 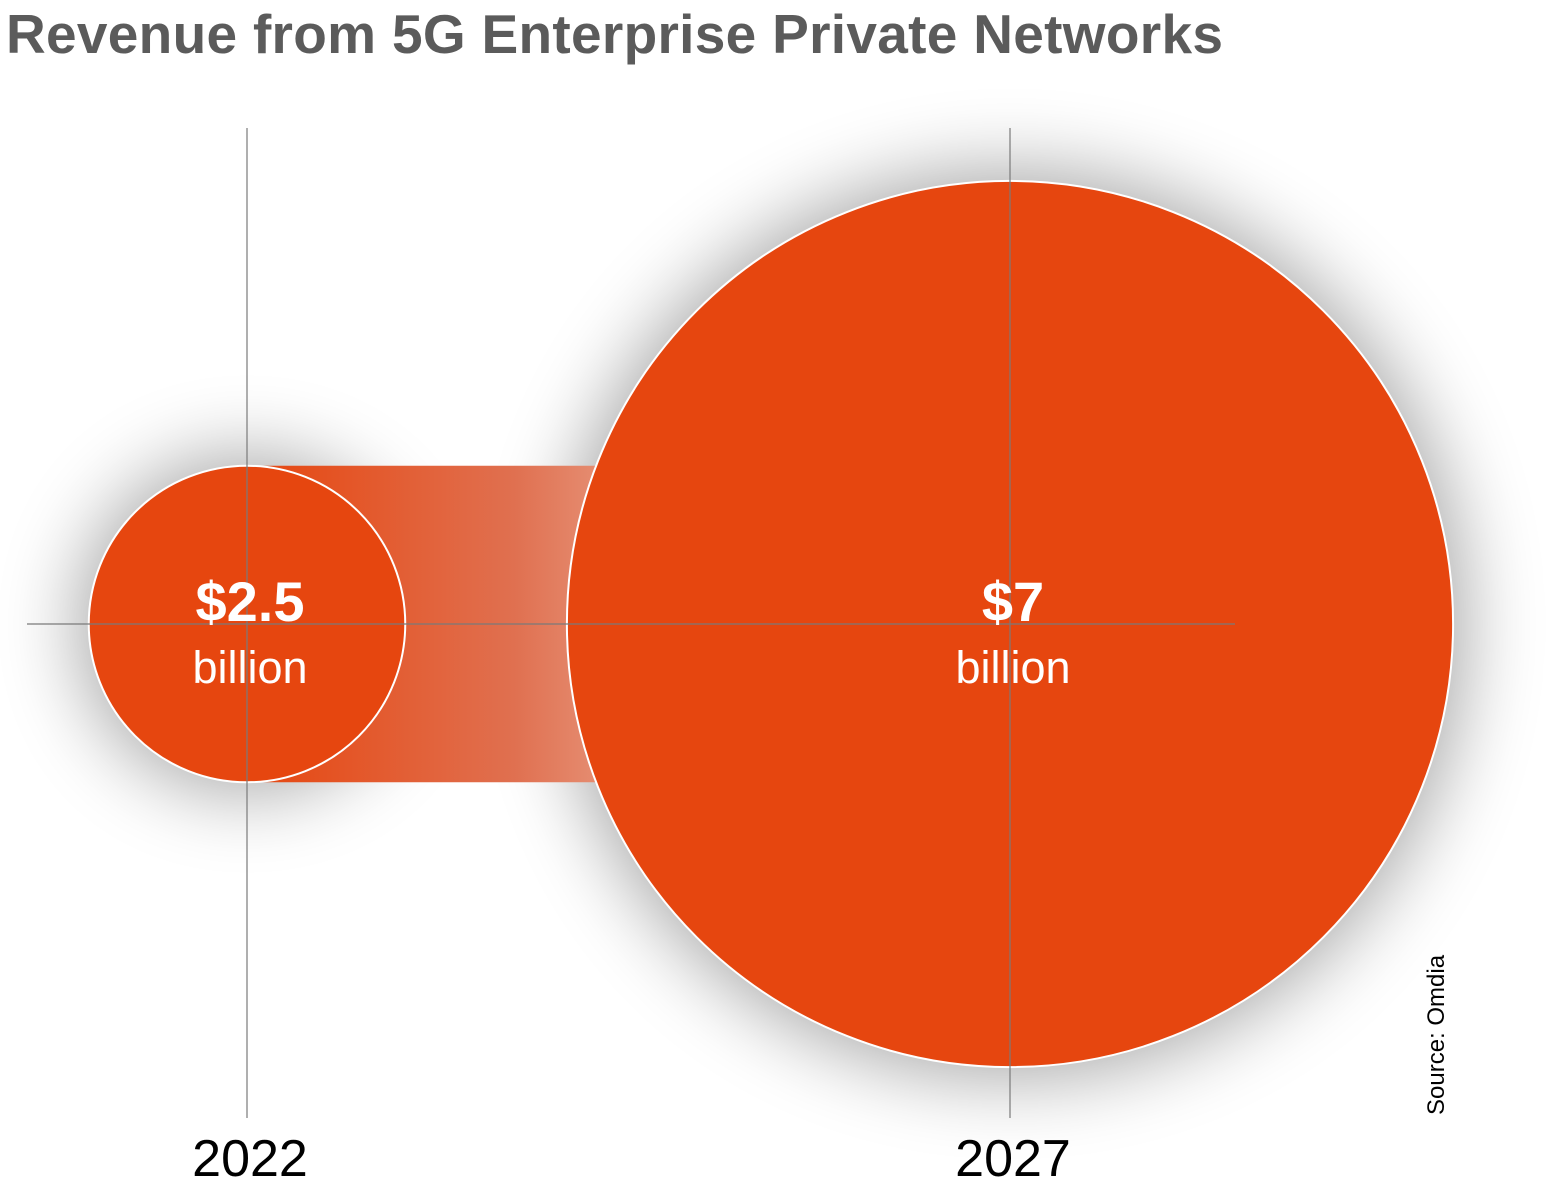 What do you see at coordinates (250, 1155) in the screenshot?
I see `category-tick-label: 2022` at bounding box center [250, 1155].